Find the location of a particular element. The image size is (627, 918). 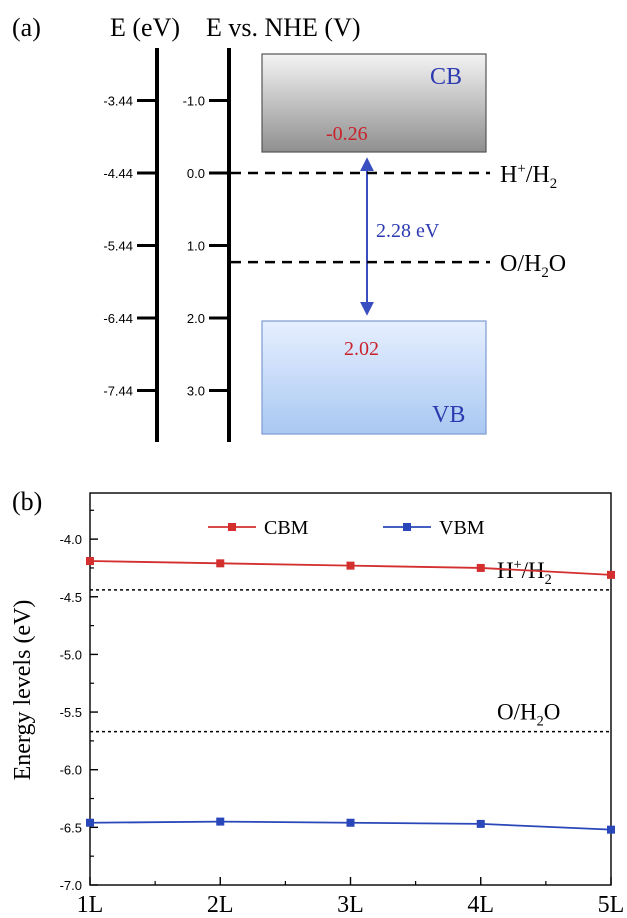

axis-right-title: E vs. NHE (V) is located at coordinates (283, 27).